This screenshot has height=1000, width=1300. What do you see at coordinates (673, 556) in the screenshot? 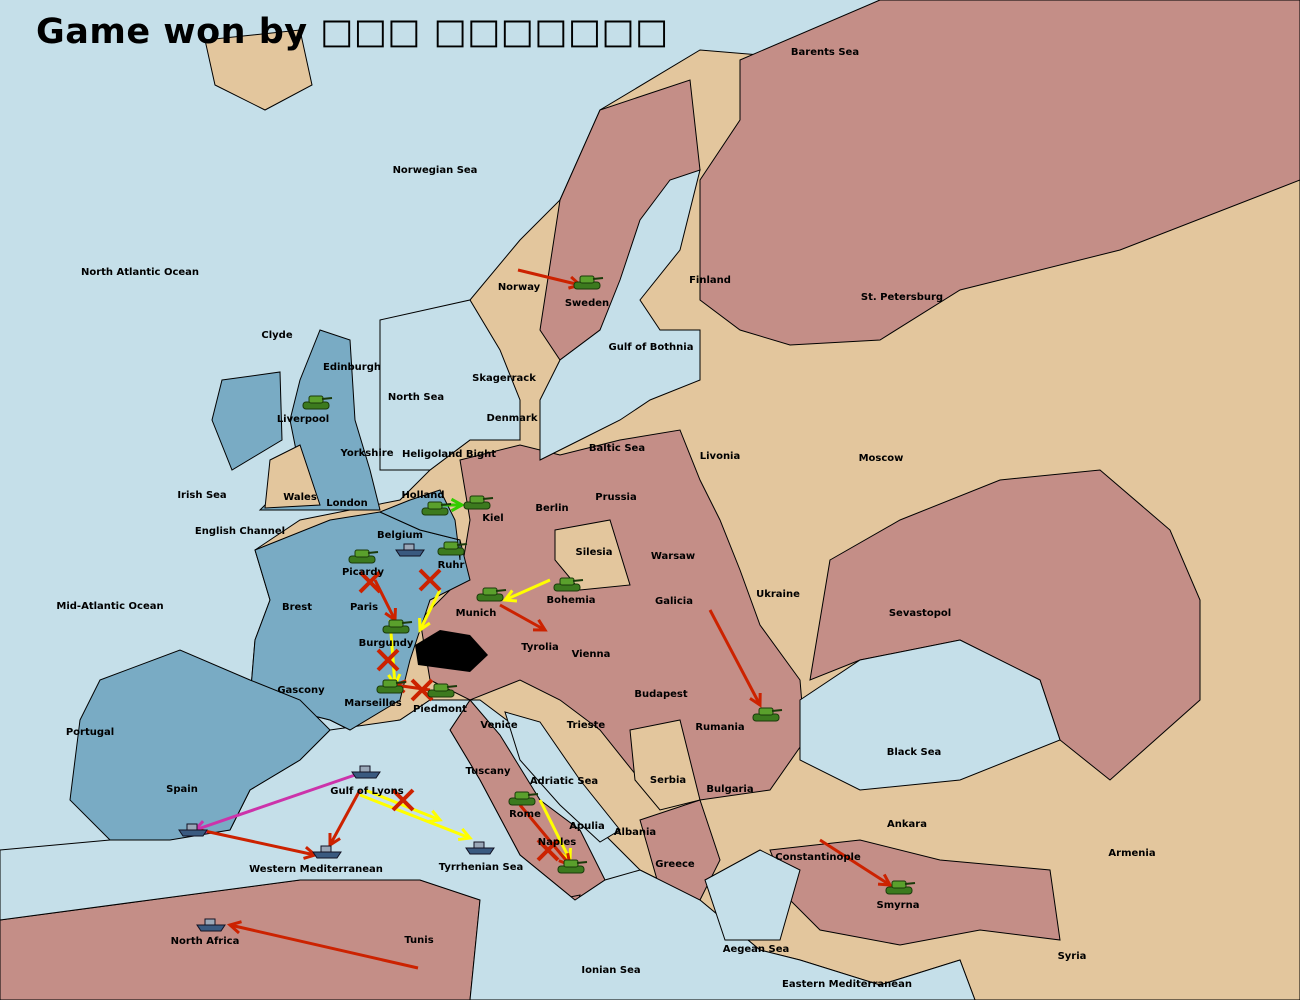
I see `territory-label: Warsaw` at bounding box center [673, 556].